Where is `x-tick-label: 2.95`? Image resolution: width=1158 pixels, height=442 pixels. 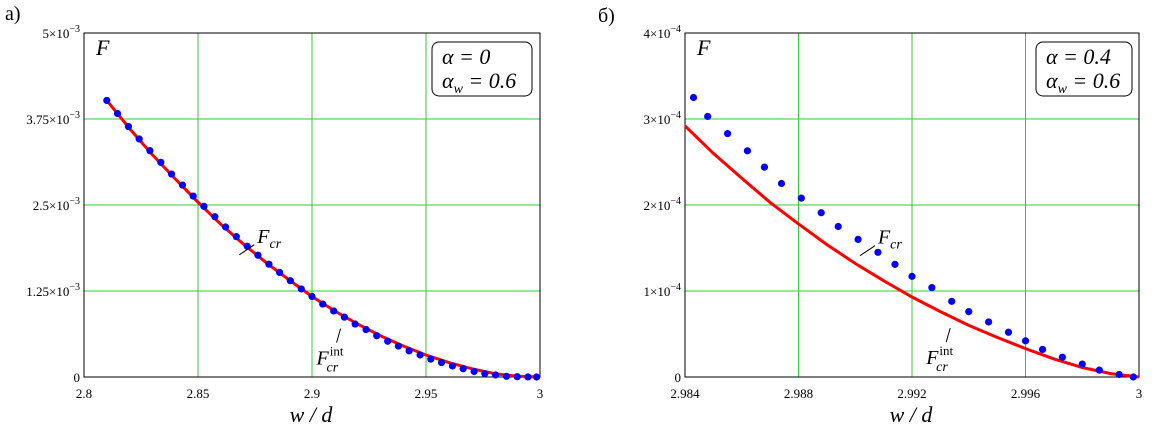 x-tick-label: 2.95 is located at coordinates (426, 393).